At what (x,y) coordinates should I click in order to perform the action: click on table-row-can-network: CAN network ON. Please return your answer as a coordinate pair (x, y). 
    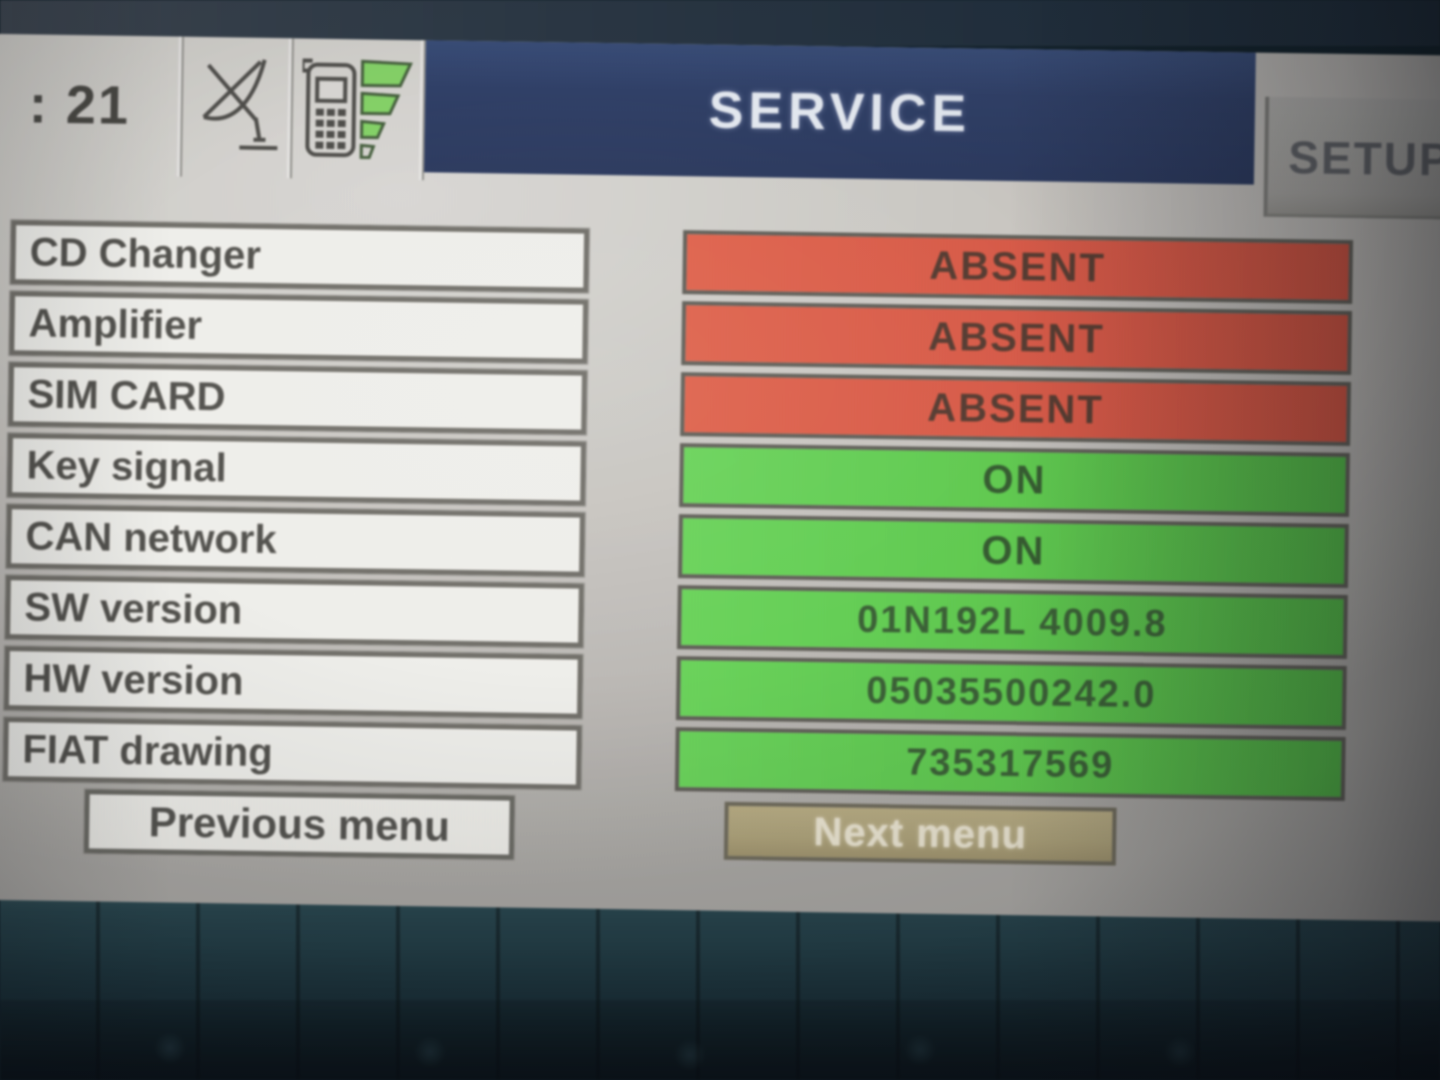
    Looking at the image, I should click on (720, 547).